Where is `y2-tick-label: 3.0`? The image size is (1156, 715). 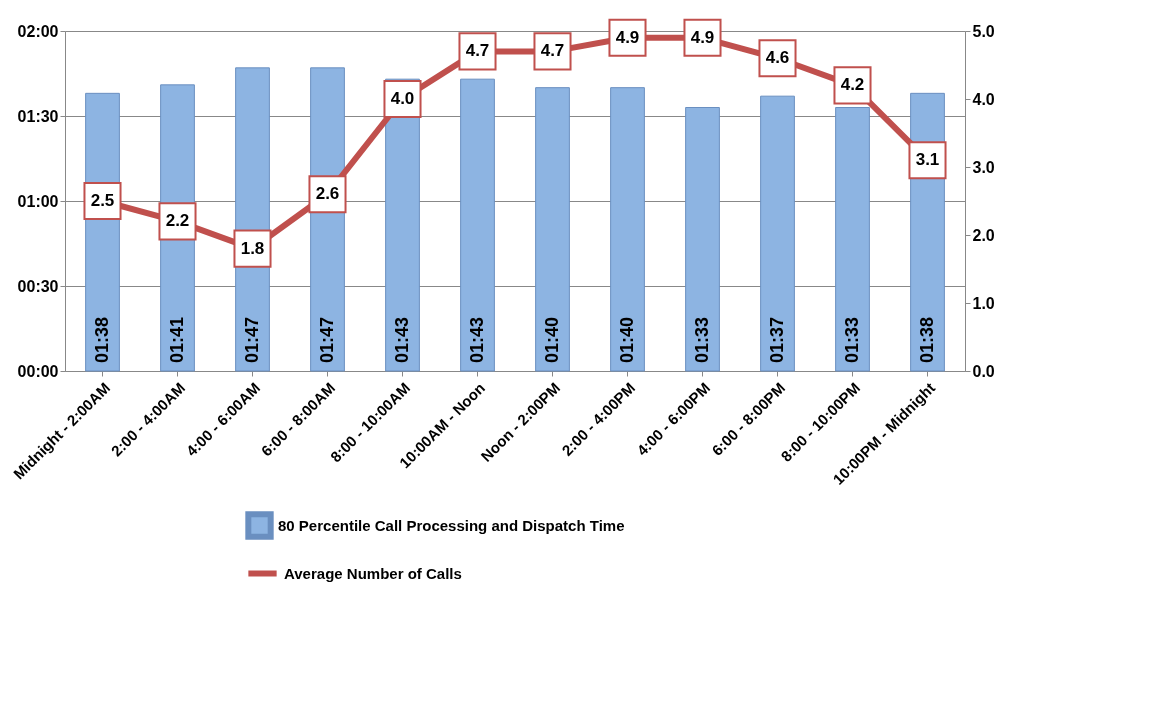
y2-tick-label: 3.0 is located at coordinates (983, 167).